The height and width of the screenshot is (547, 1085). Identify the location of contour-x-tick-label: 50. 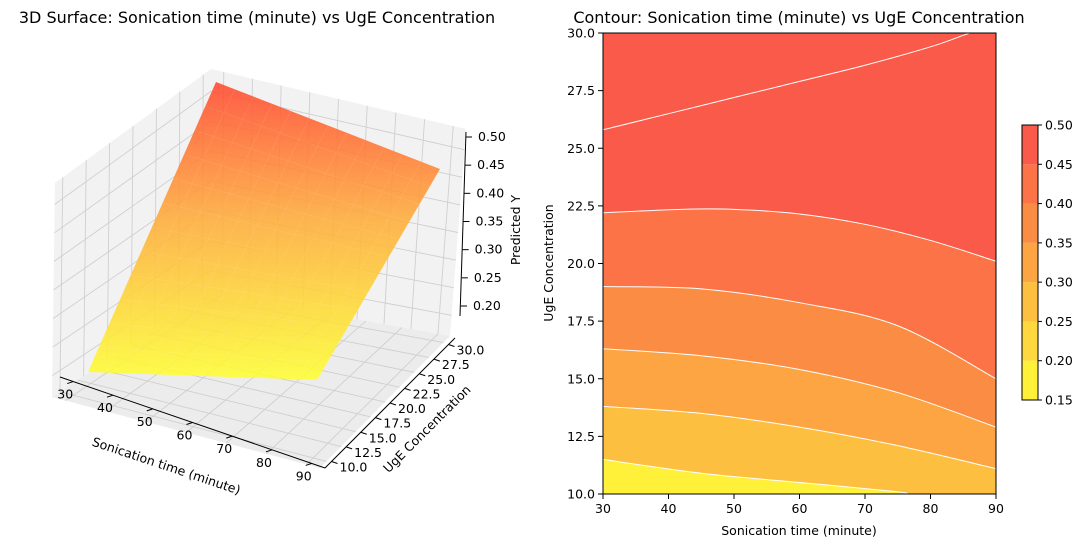
(734, 508).